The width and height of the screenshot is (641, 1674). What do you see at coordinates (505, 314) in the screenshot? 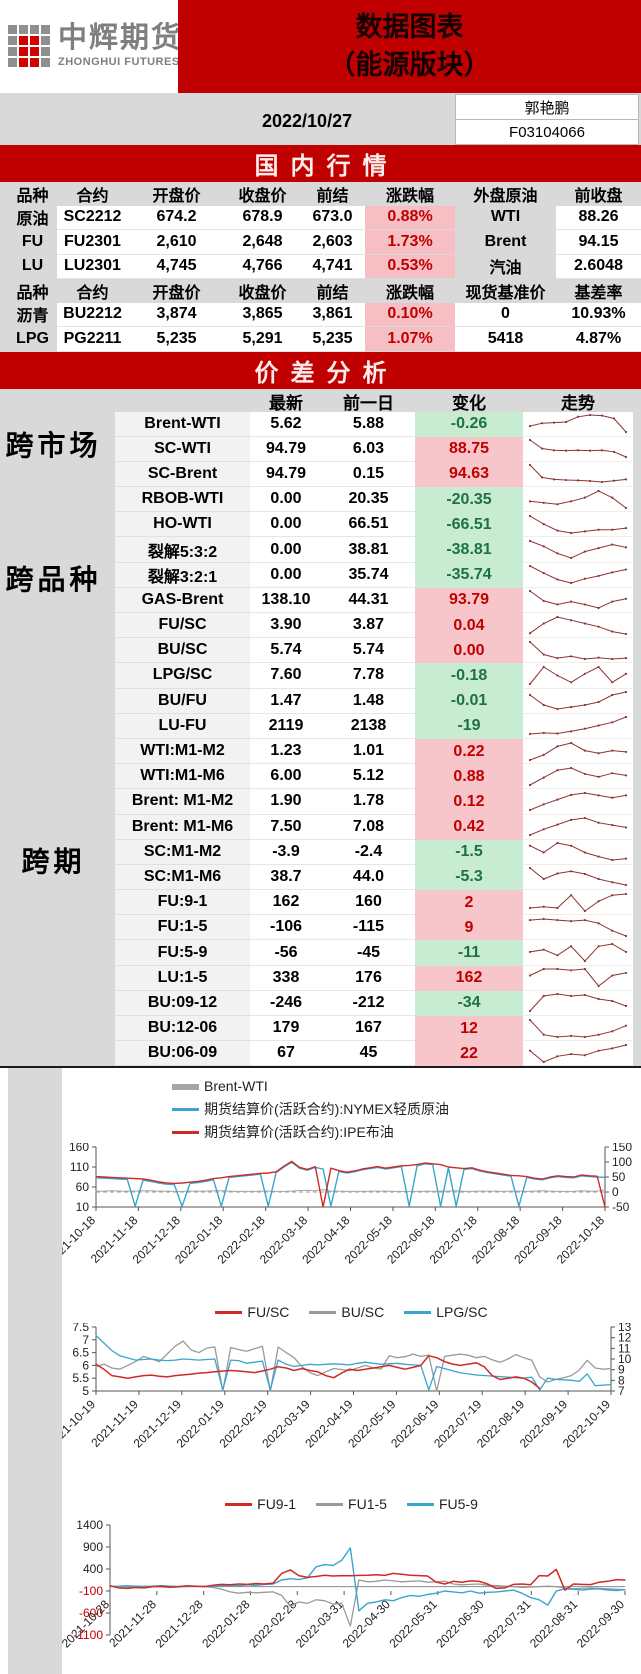
I see `market-row-cell: 0` at bounding box center [505, 314].